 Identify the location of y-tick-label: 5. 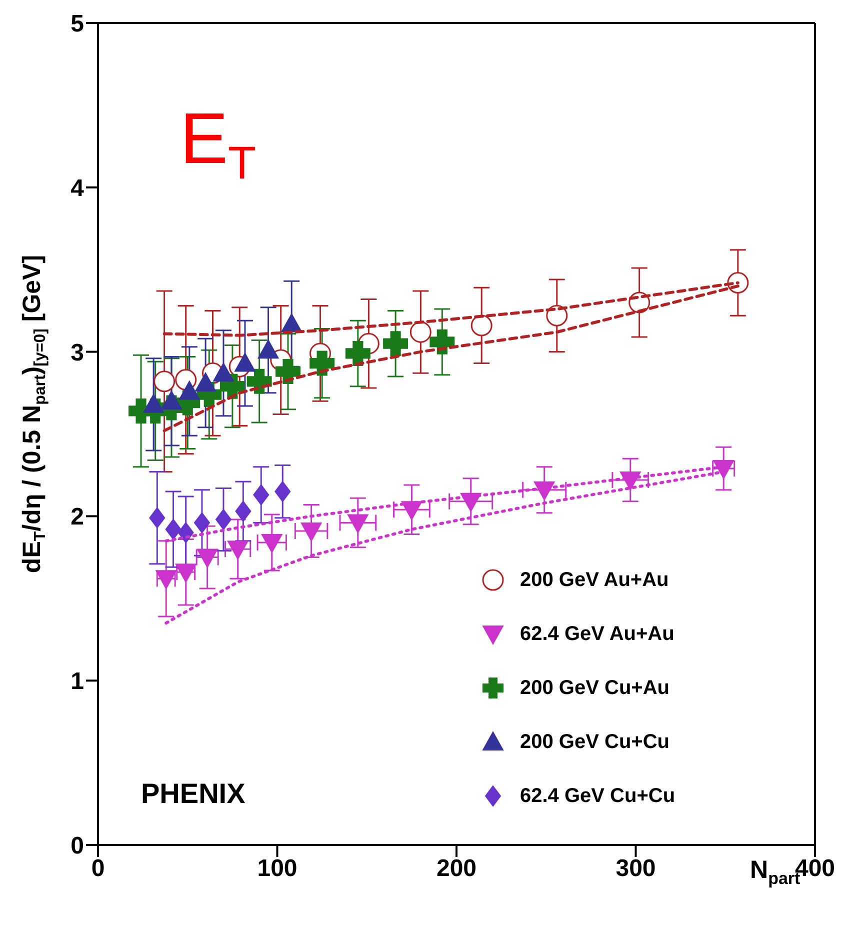
(77, 24).